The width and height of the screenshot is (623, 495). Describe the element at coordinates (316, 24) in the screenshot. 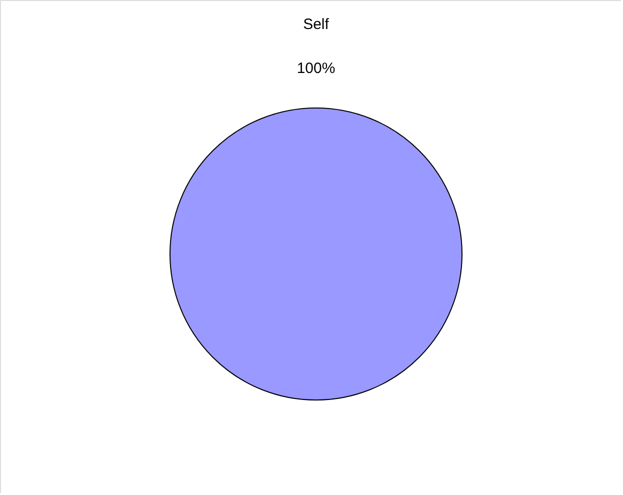

I see `slice-label: Self` at that location.